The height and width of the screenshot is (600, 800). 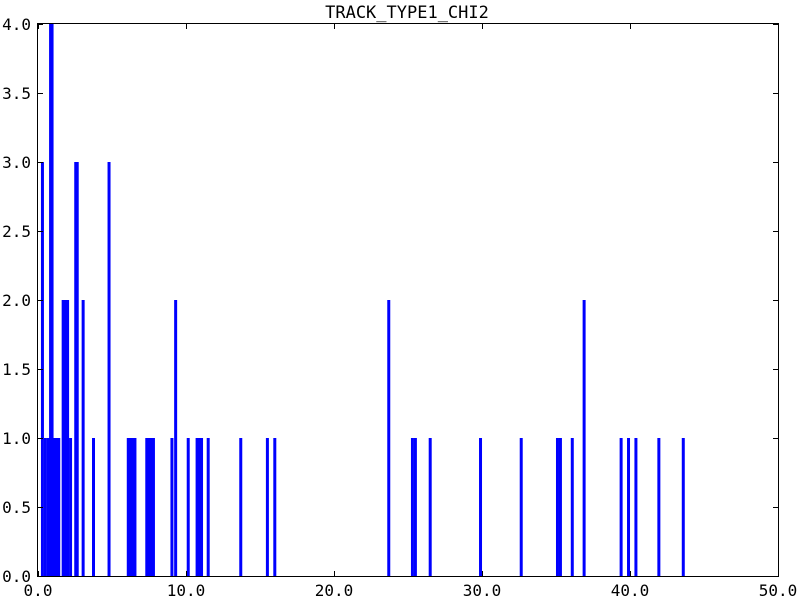 What do you see at coordinates (411, 590) in the screenshot?
I see `x-tick-labels: 0.0 10.0 20.0 30.0 40.0 50.0` at bounding box center [411, 590].